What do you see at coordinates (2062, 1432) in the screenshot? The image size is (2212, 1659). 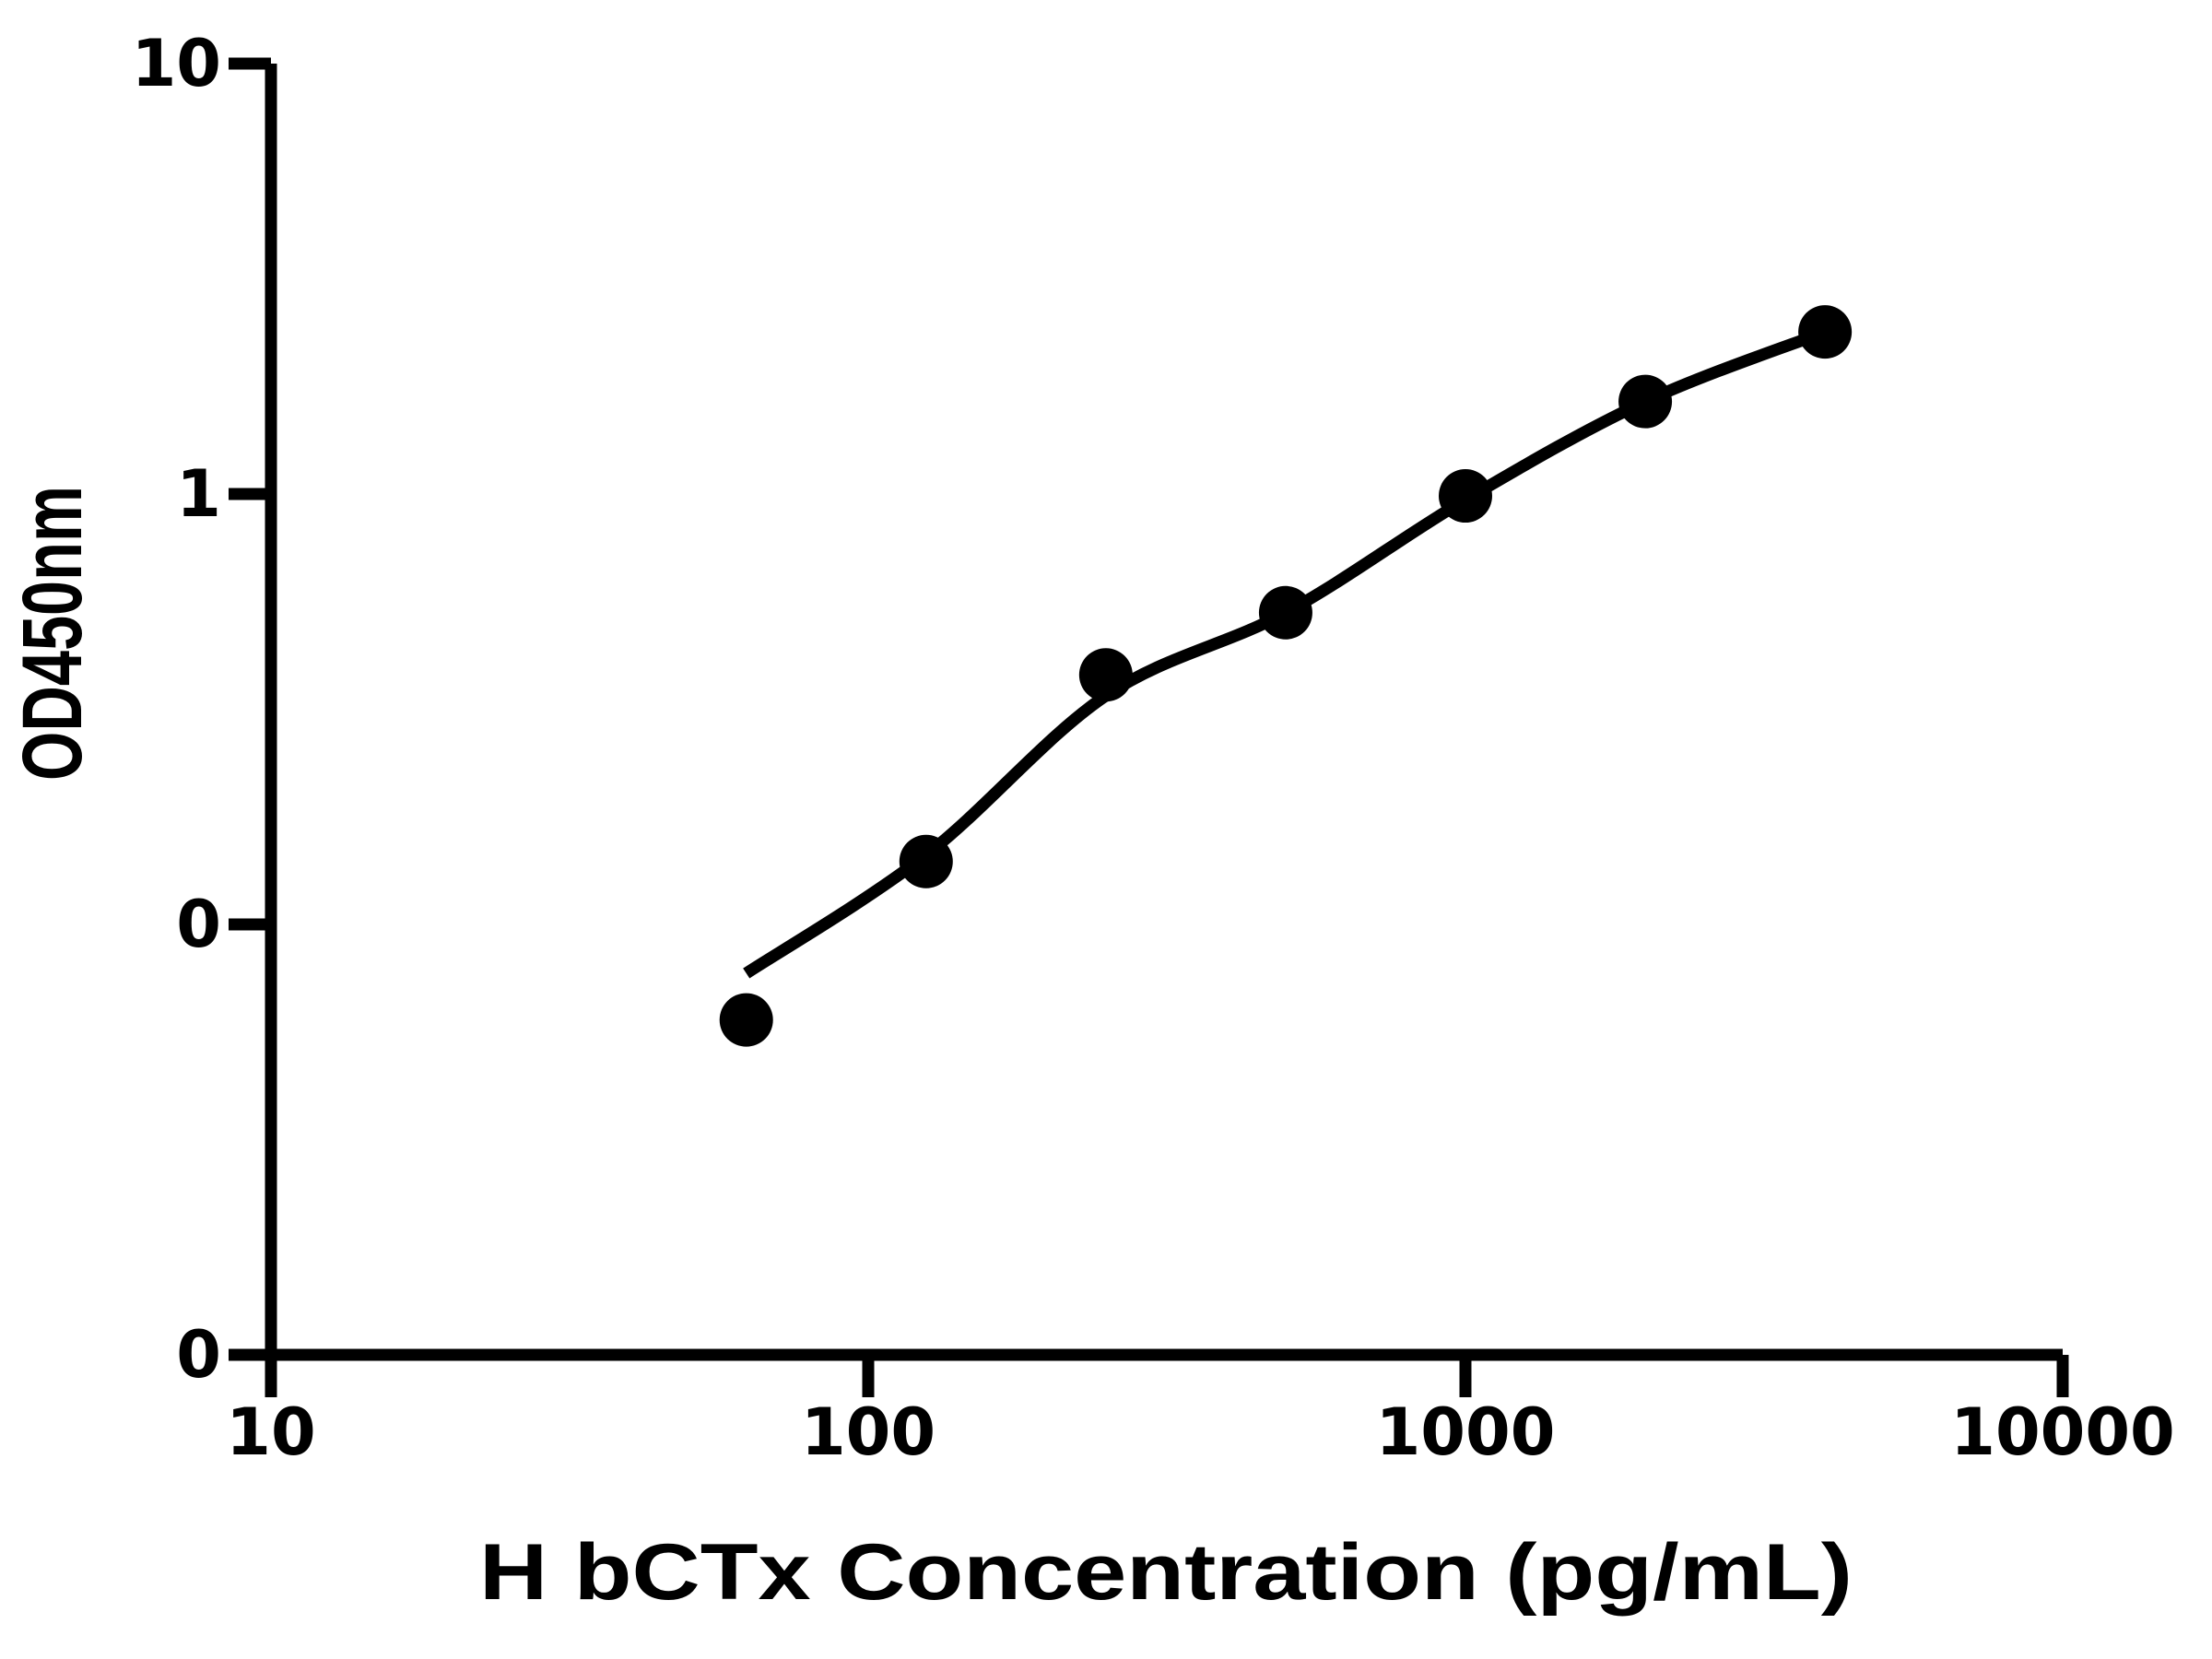 I see `x-tick-label: 10000` at bounding box center [2062, 1432].